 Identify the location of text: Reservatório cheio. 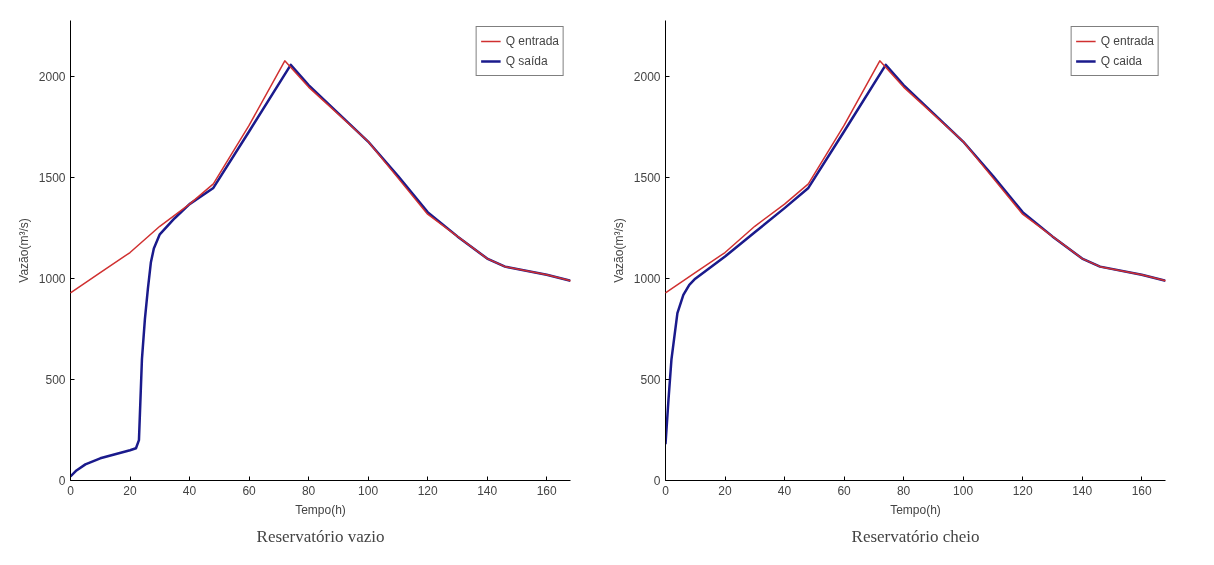
(915, 536).